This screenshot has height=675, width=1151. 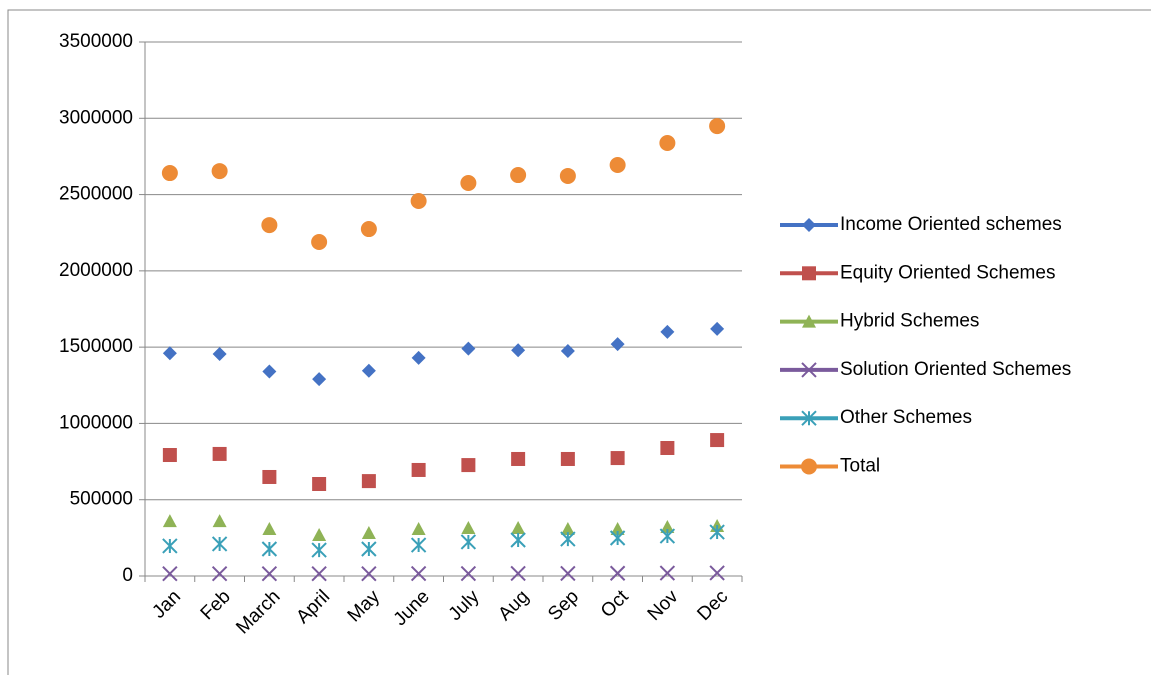 What do you see at coordinates (96, 422) in the screenshot?
I see `y-tick-label: 1000000` at bounding box center [96, 422].